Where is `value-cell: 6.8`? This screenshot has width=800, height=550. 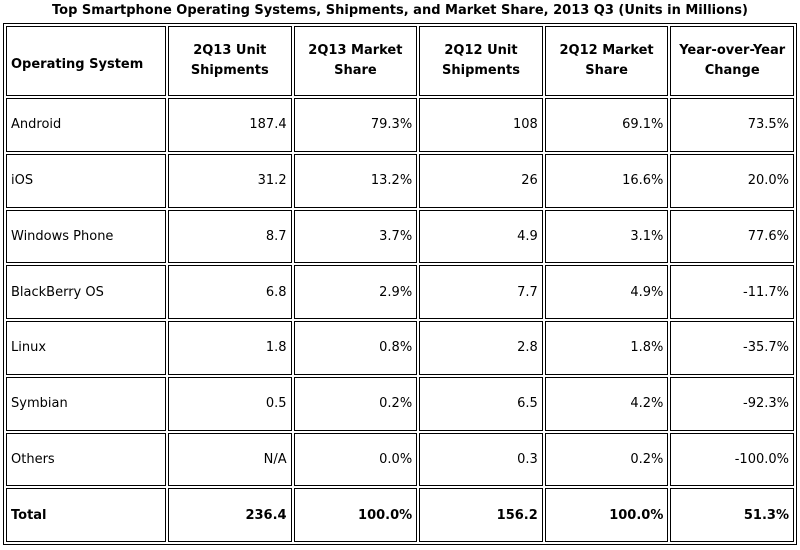
value-cell: 6.8 is located at coordinates (230, 292).